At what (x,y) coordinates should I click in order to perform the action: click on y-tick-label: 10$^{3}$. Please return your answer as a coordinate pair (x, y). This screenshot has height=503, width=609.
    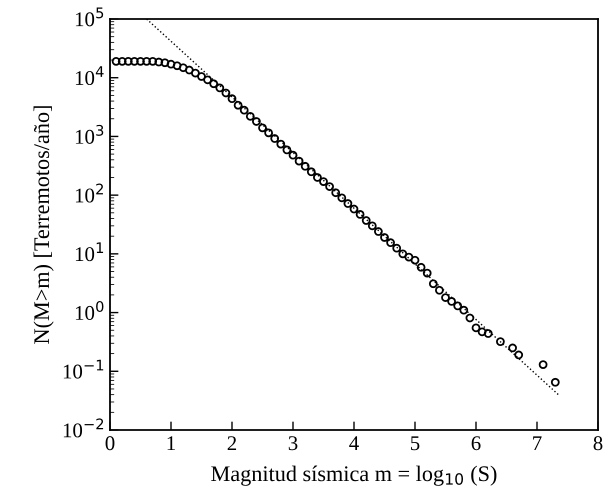
    Looking at the image, I should click on (90, 134).